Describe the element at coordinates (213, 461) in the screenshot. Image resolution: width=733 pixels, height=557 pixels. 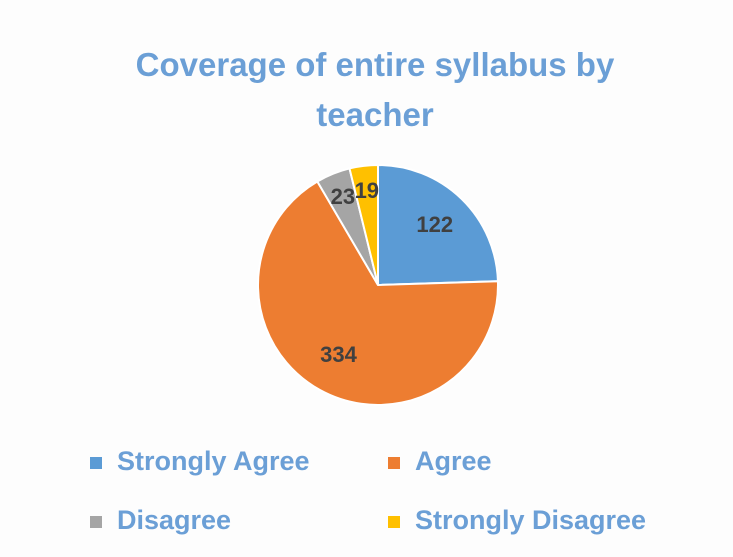
I see `legend-label: Strongly Agree` at that location.